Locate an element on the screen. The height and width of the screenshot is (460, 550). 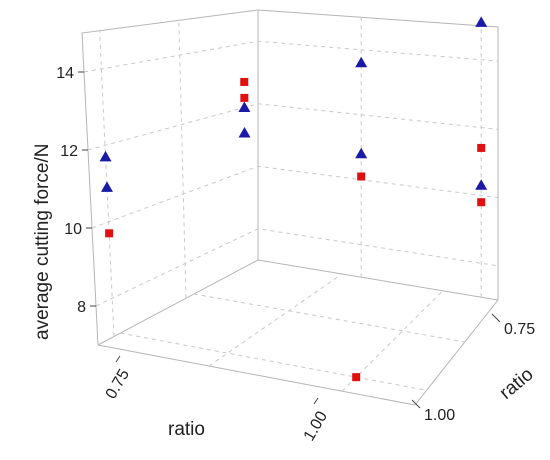
front-tick-label: 0.75 is located at coordinates (118, 384).